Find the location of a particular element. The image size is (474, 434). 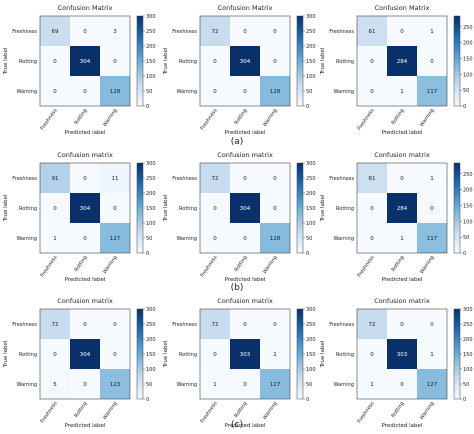

cell-value: 69 is located at coordinates (55, 32).